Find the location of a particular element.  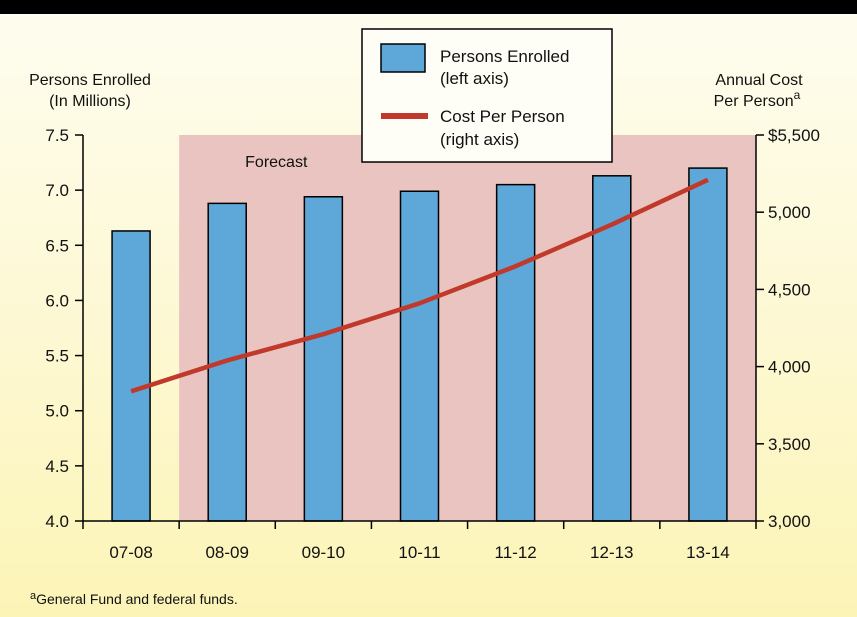

footnote: aGeneral Fund and federal funds. is located at coordinates (134, 598).